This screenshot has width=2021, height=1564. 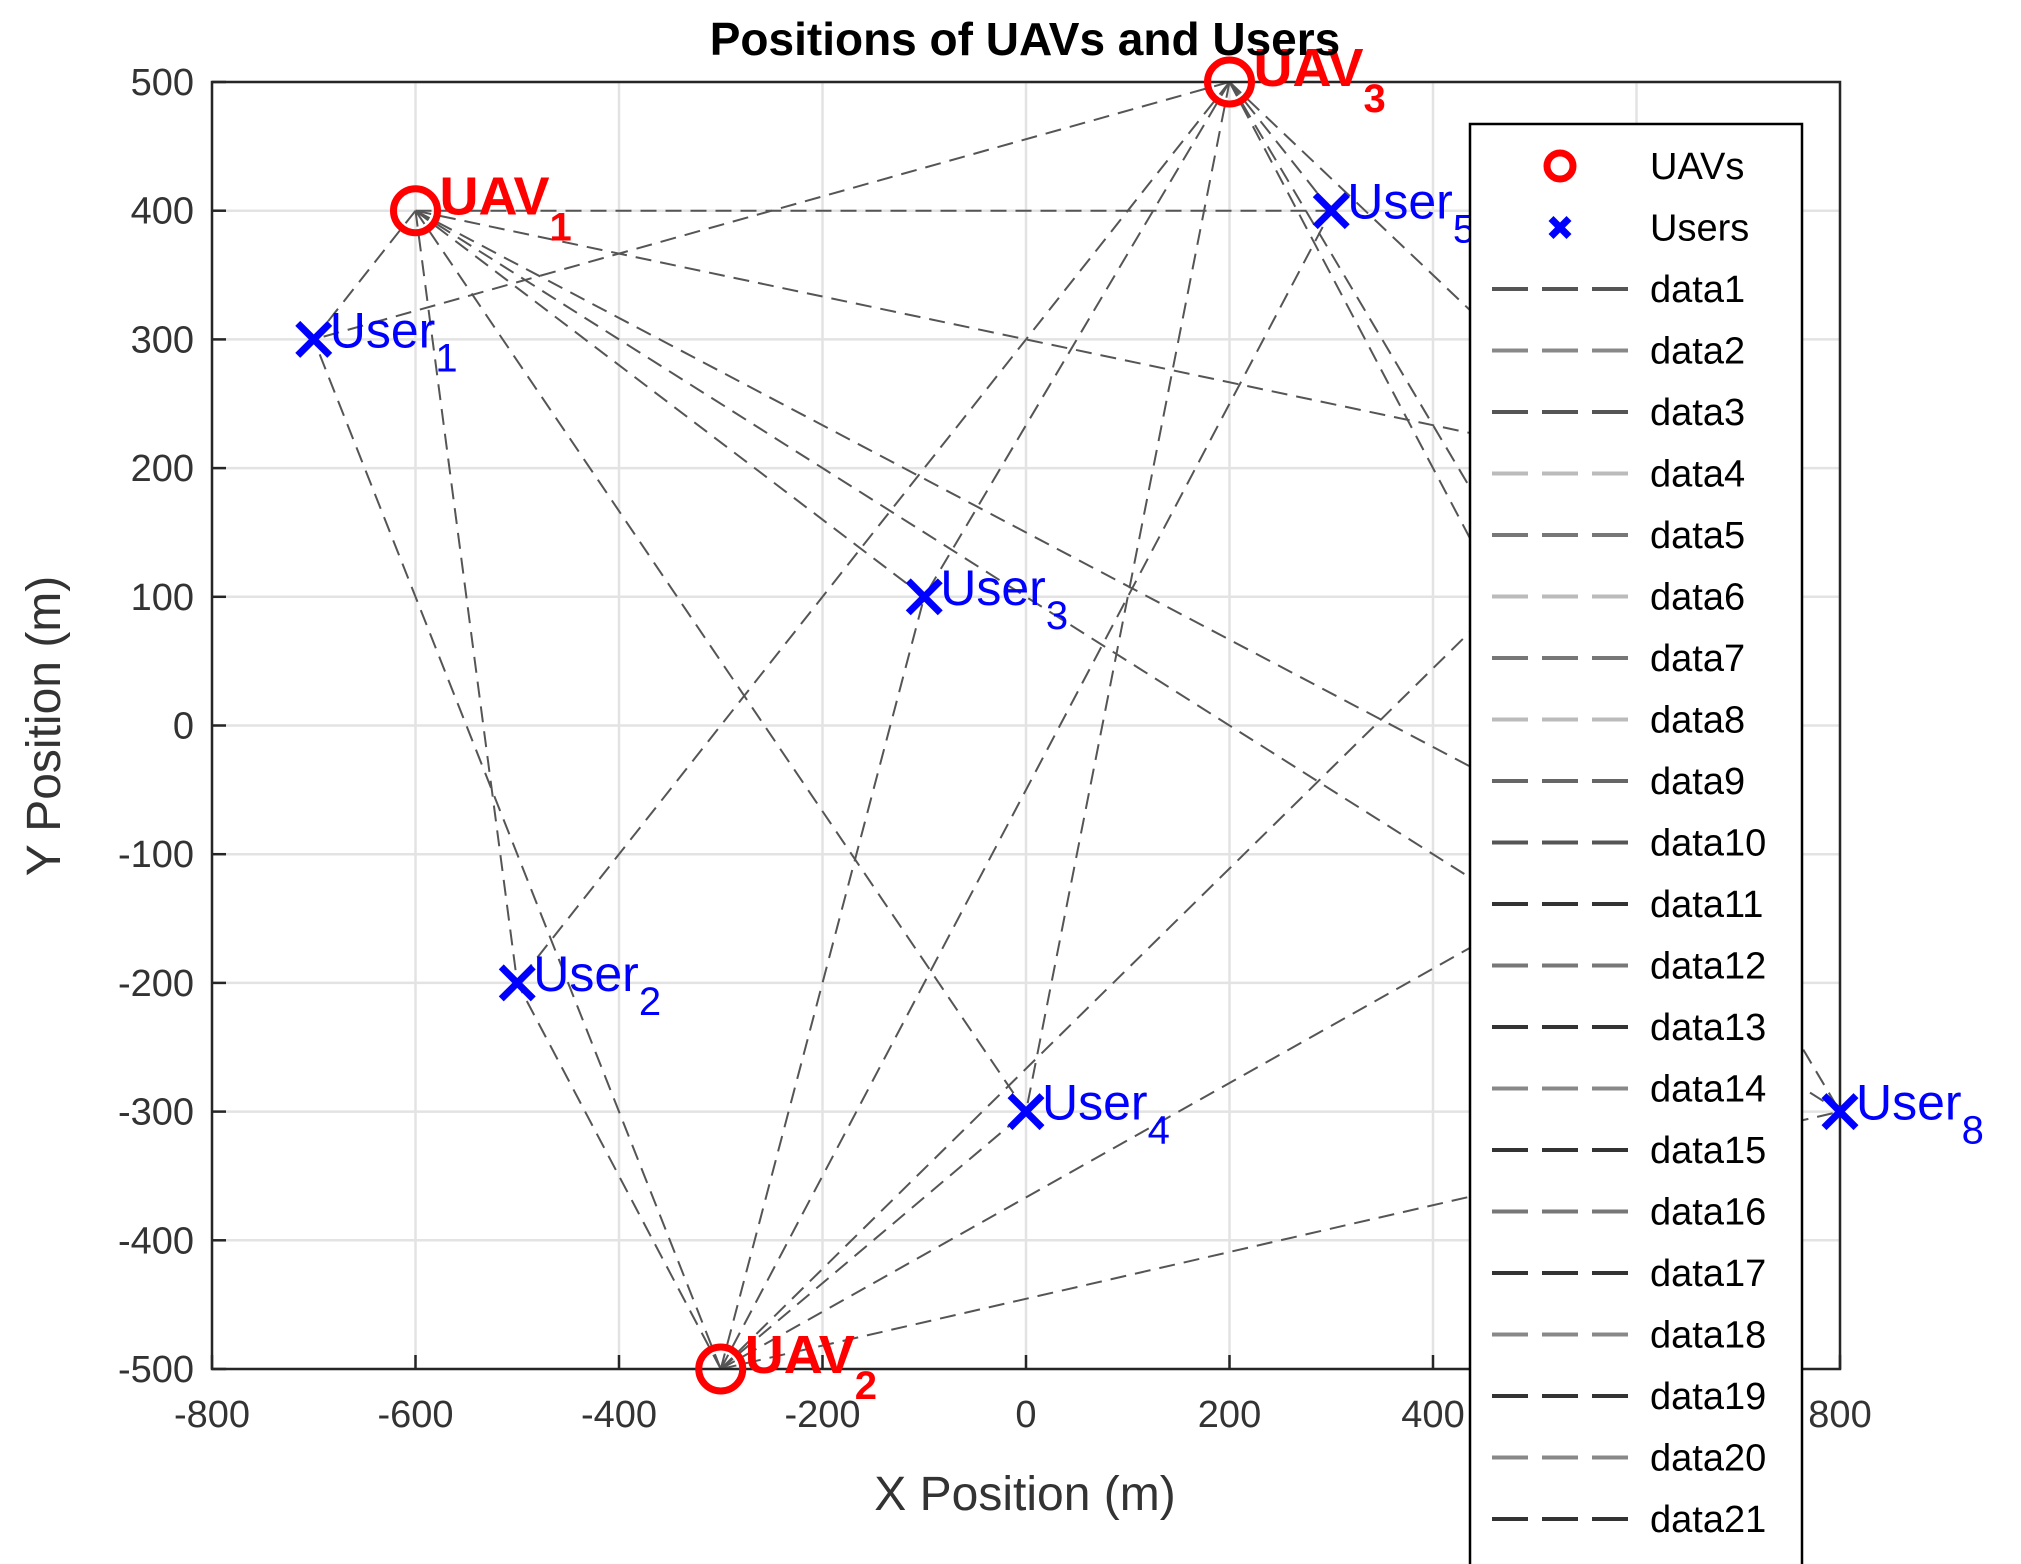 What do you see at coordinates (162, 340) in the screenshot?
I see `y-tick-label: 300` at bounding box center [162, 340].